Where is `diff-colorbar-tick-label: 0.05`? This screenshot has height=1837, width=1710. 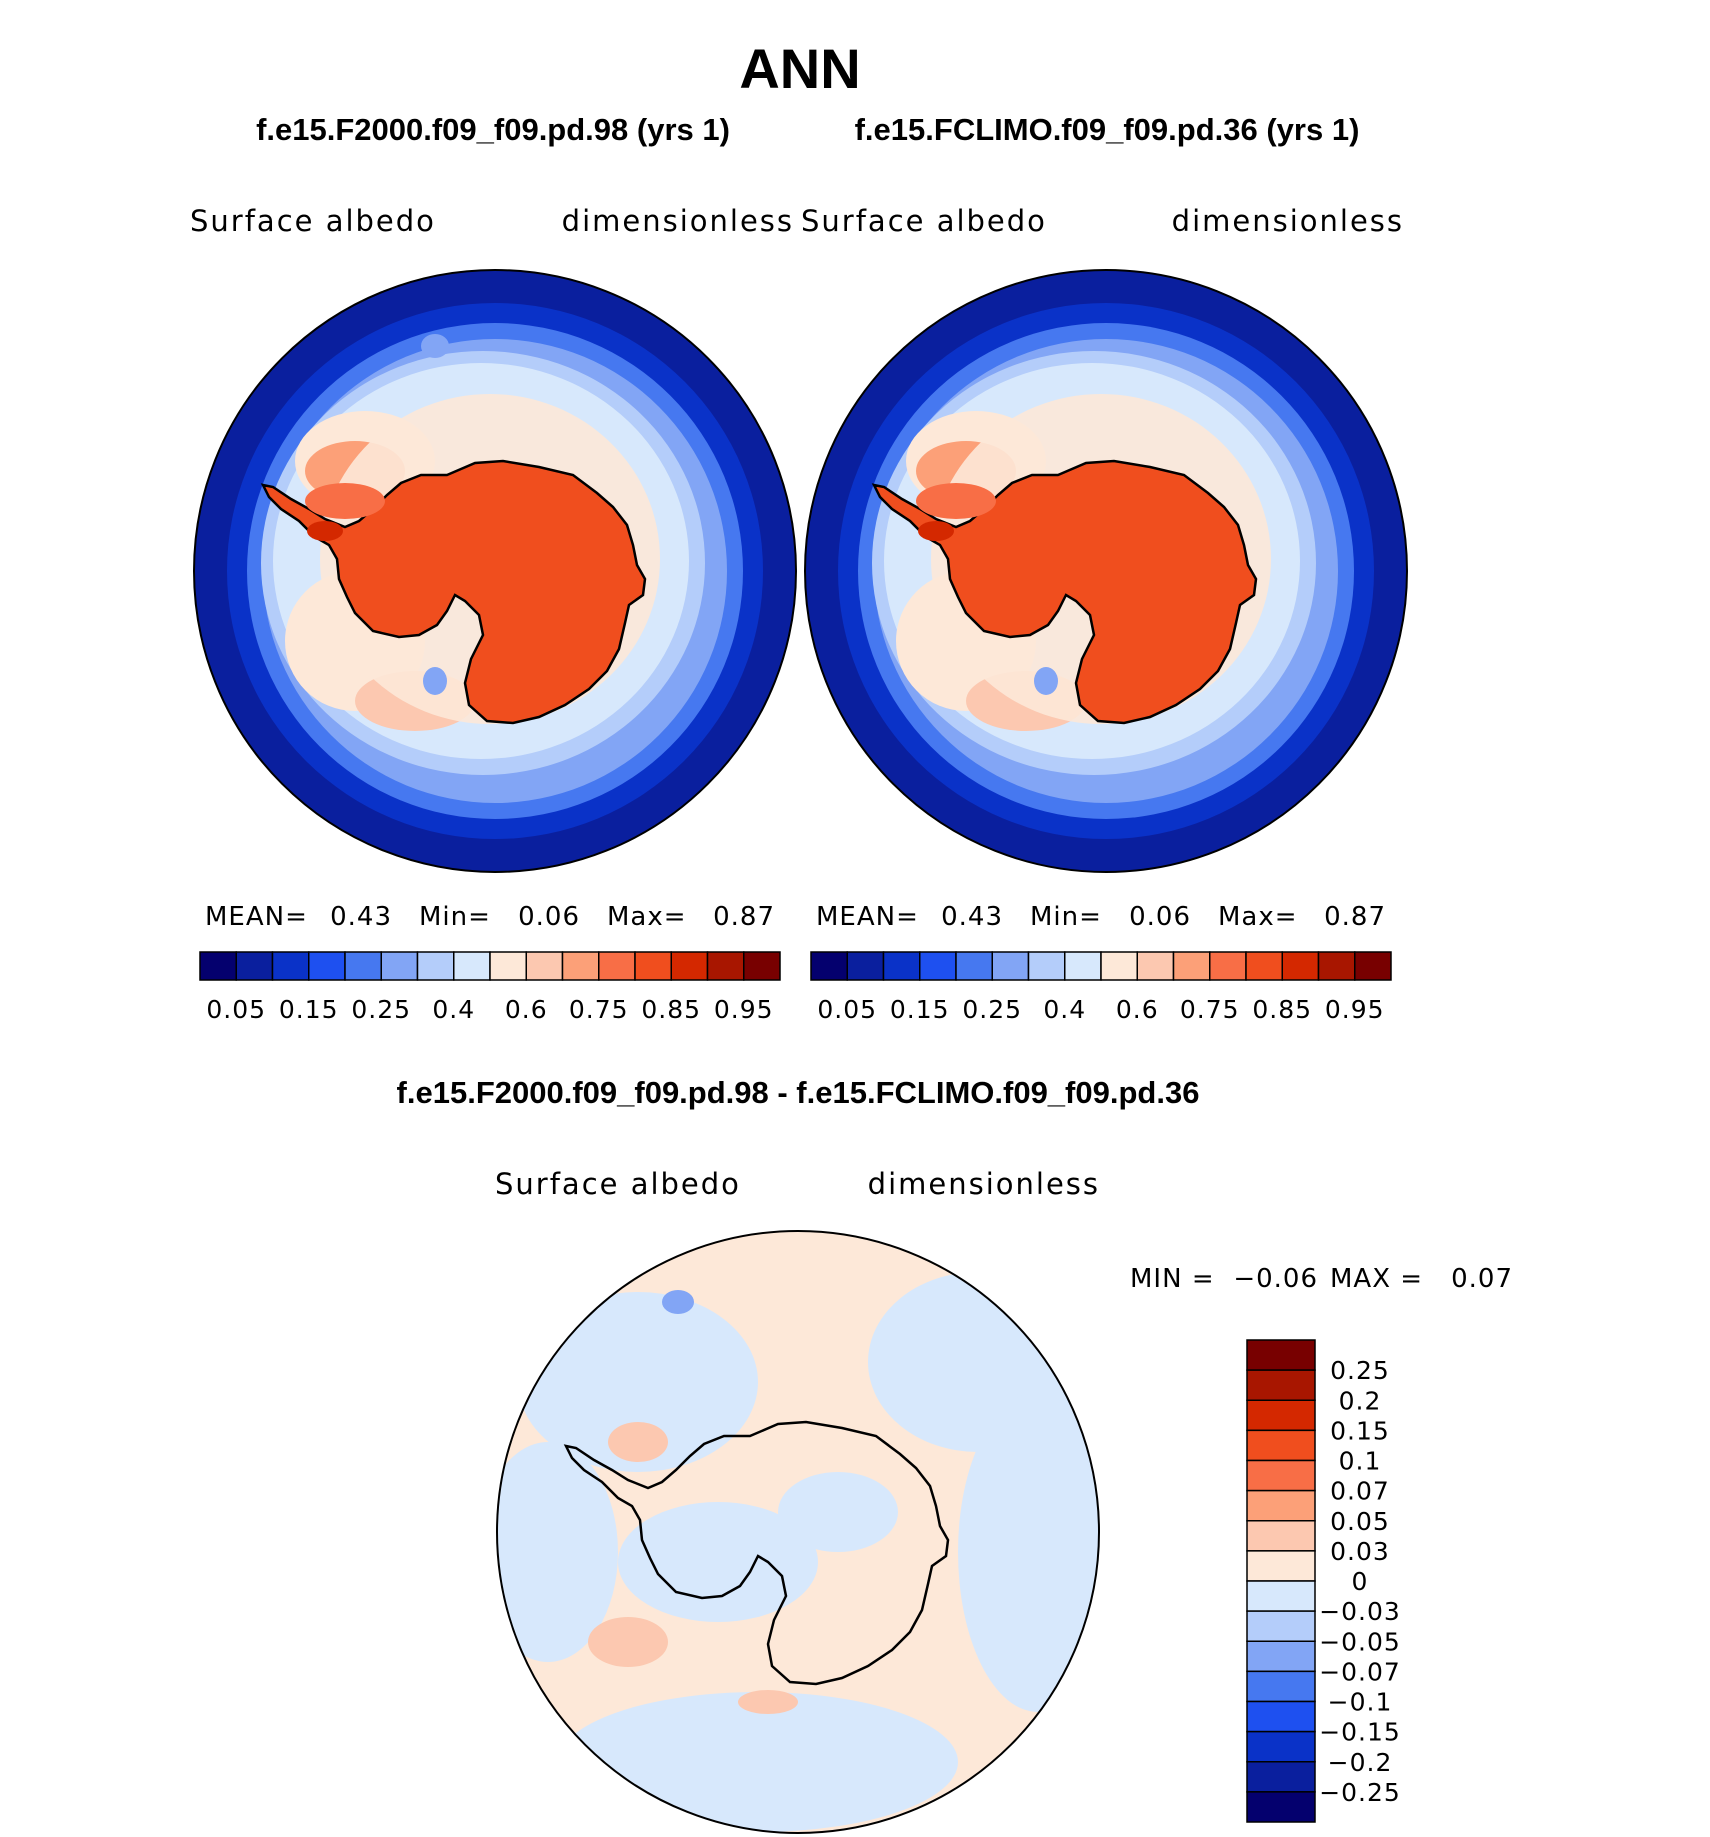
diff-colorbar-tick-label: 0.05 is located at coordinates (1360, 1521).